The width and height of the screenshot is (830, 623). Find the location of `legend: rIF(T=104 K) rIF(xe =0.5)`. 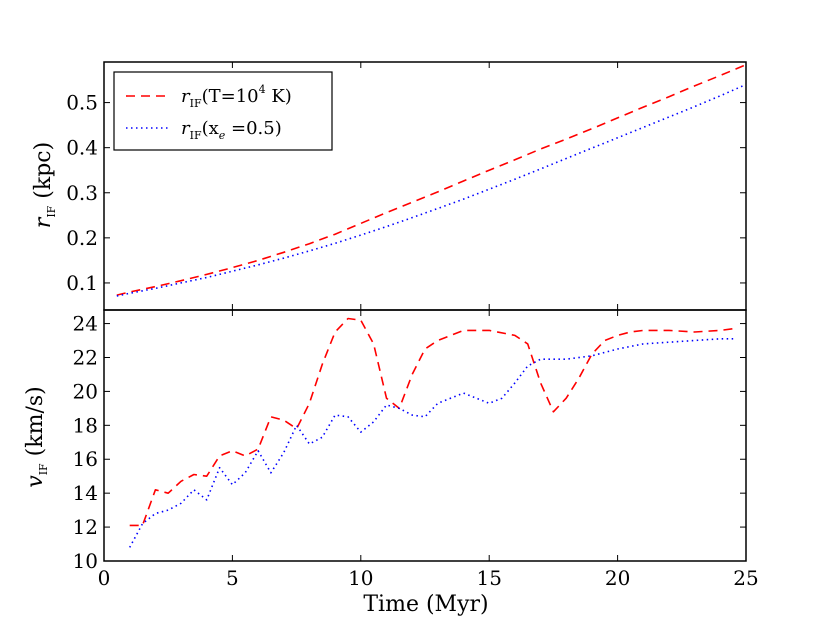

legend: rIF(T=104 K) rIF(xe =0.5) is located at coordinates (223, 111).